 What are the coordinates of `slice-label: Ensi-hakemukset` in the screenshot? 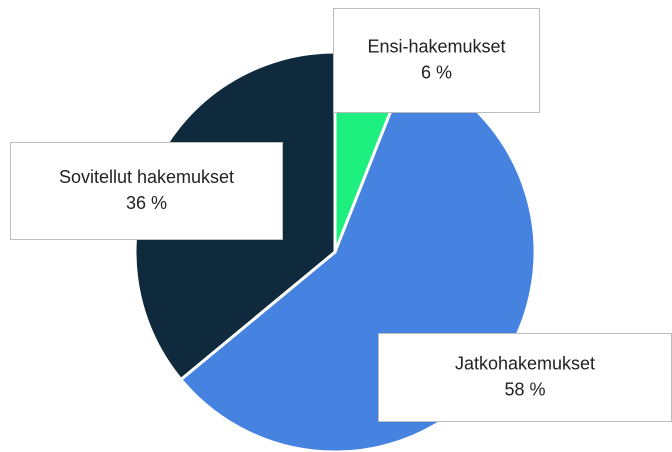 It's located at (436, 46).